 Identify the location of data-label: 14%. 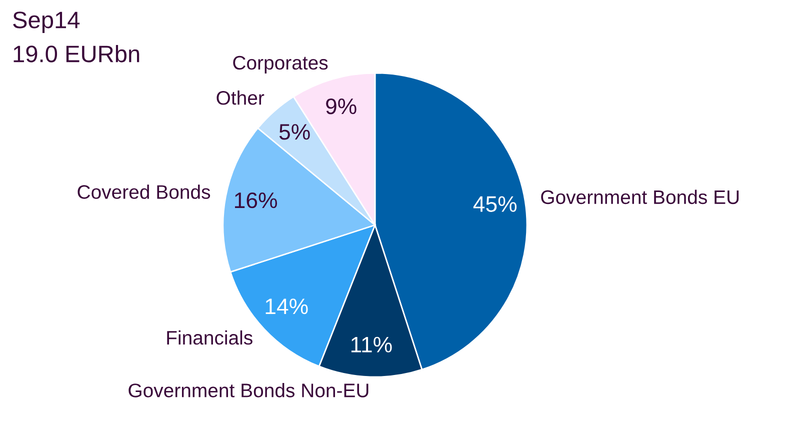
(287, 306).